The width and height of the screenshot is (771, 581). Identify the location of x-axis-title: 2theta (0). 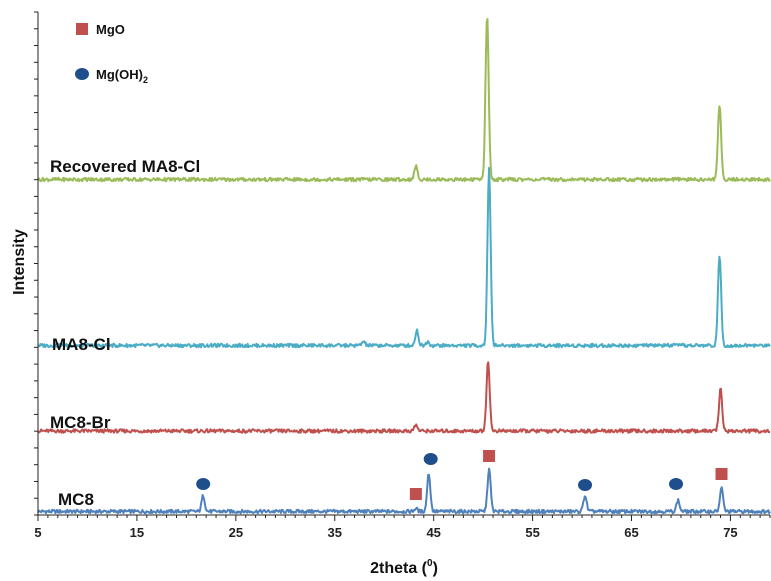
(404, 567).